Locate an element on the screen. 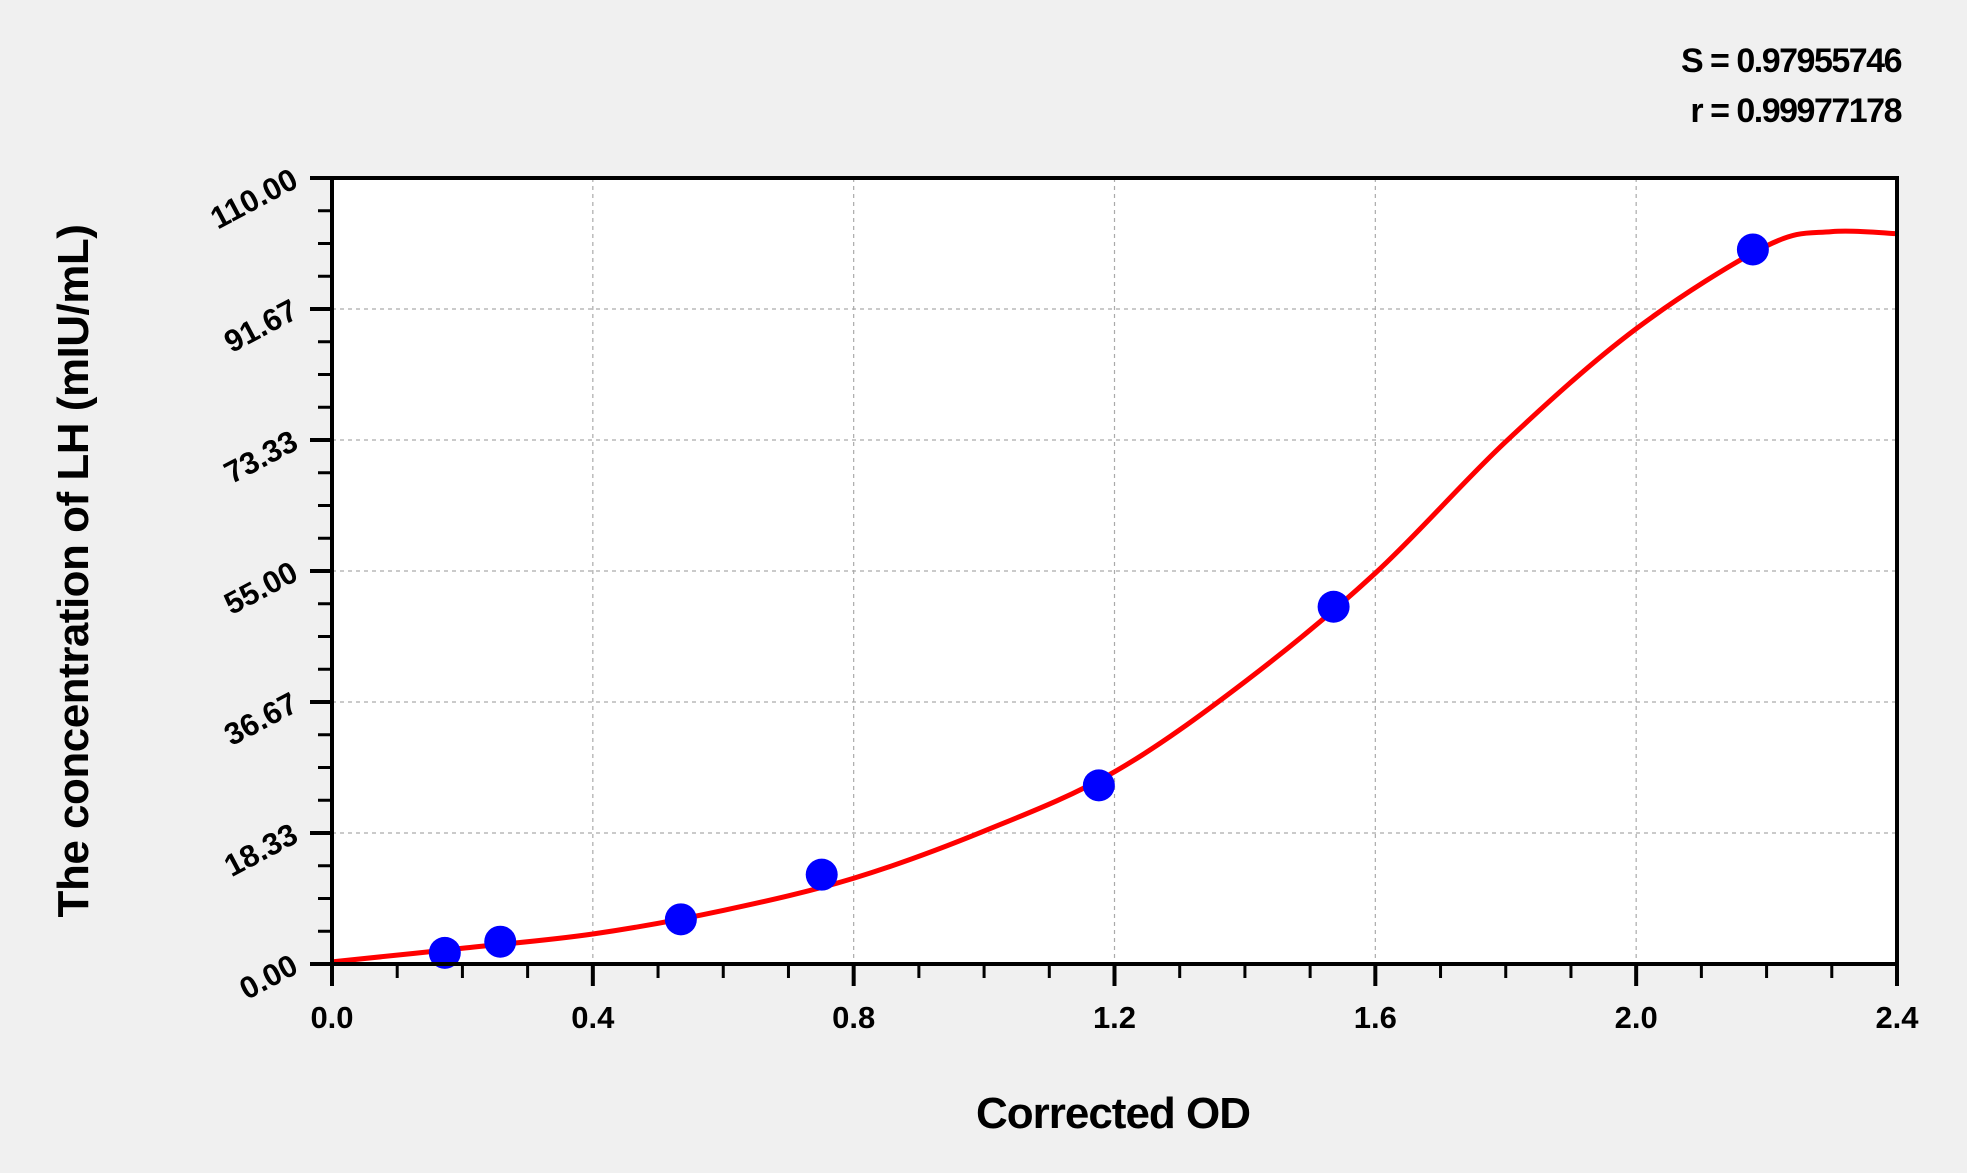 The image size is (1967, 1173). x-tick-label: 0.4 is located at coordinates (593, 1017).